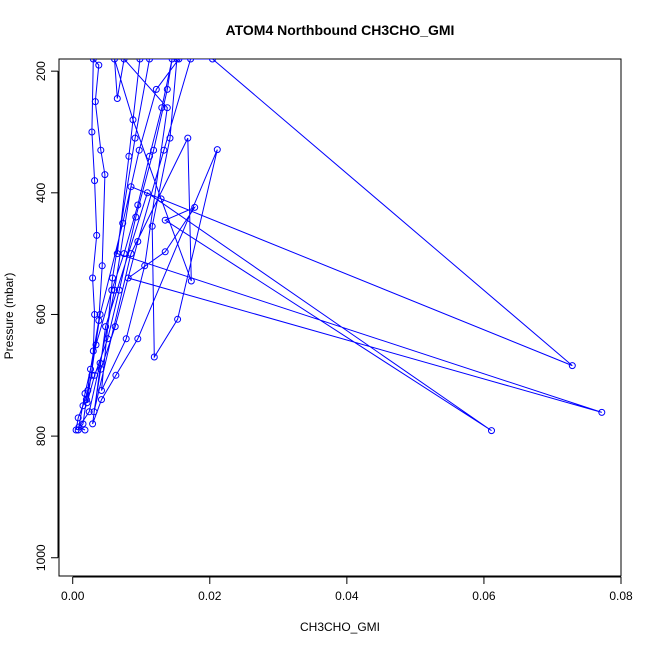 Image resolution: width=650 pixels, height=650 pixels. What do you see at coordinates (41, 192) in the screenshot?
I see `y-tick-label: 400` at bounding box center [41, 192].